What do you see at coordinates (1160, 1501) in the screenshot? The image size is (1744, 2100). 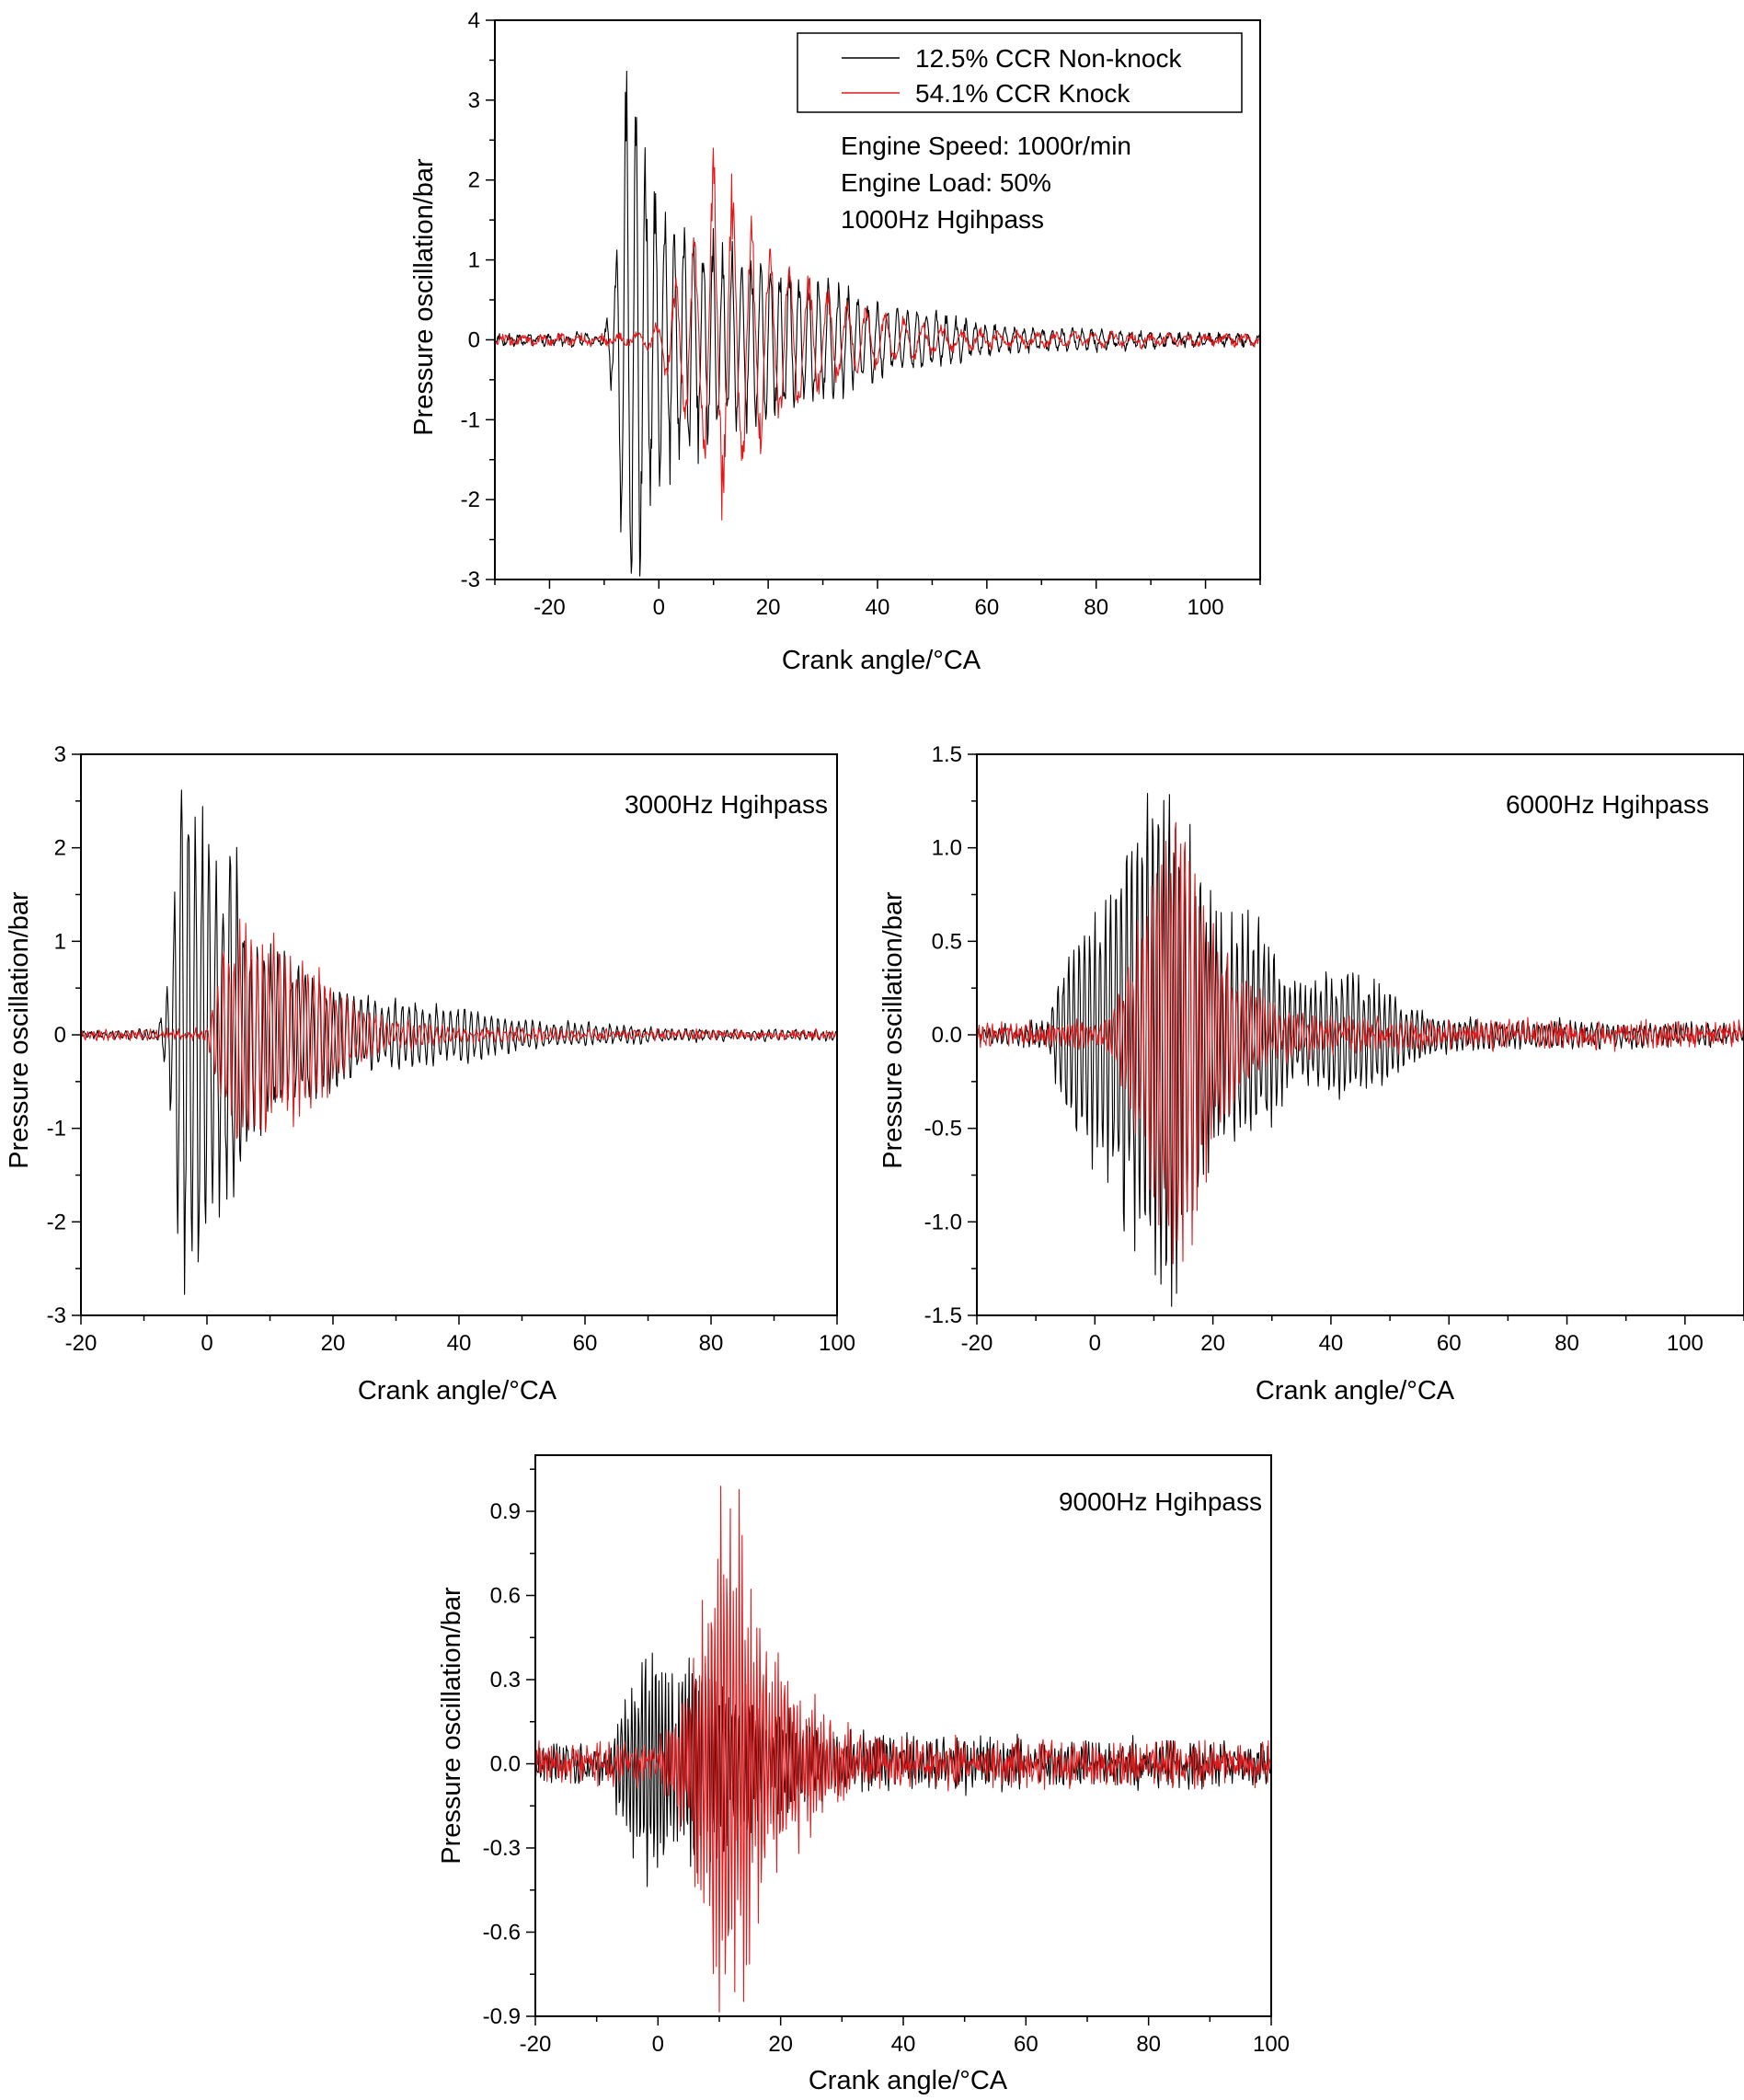 I see `annotation-filter: 9000Hz Hgihpass` at bounding box center [1160, 1501].